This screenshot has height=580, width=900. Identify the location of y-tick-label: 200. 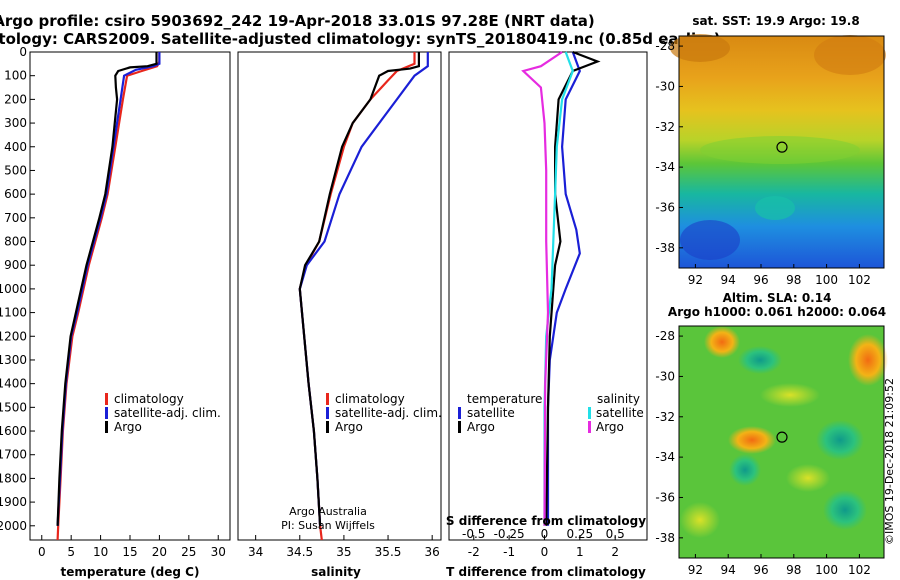
(15, 99).